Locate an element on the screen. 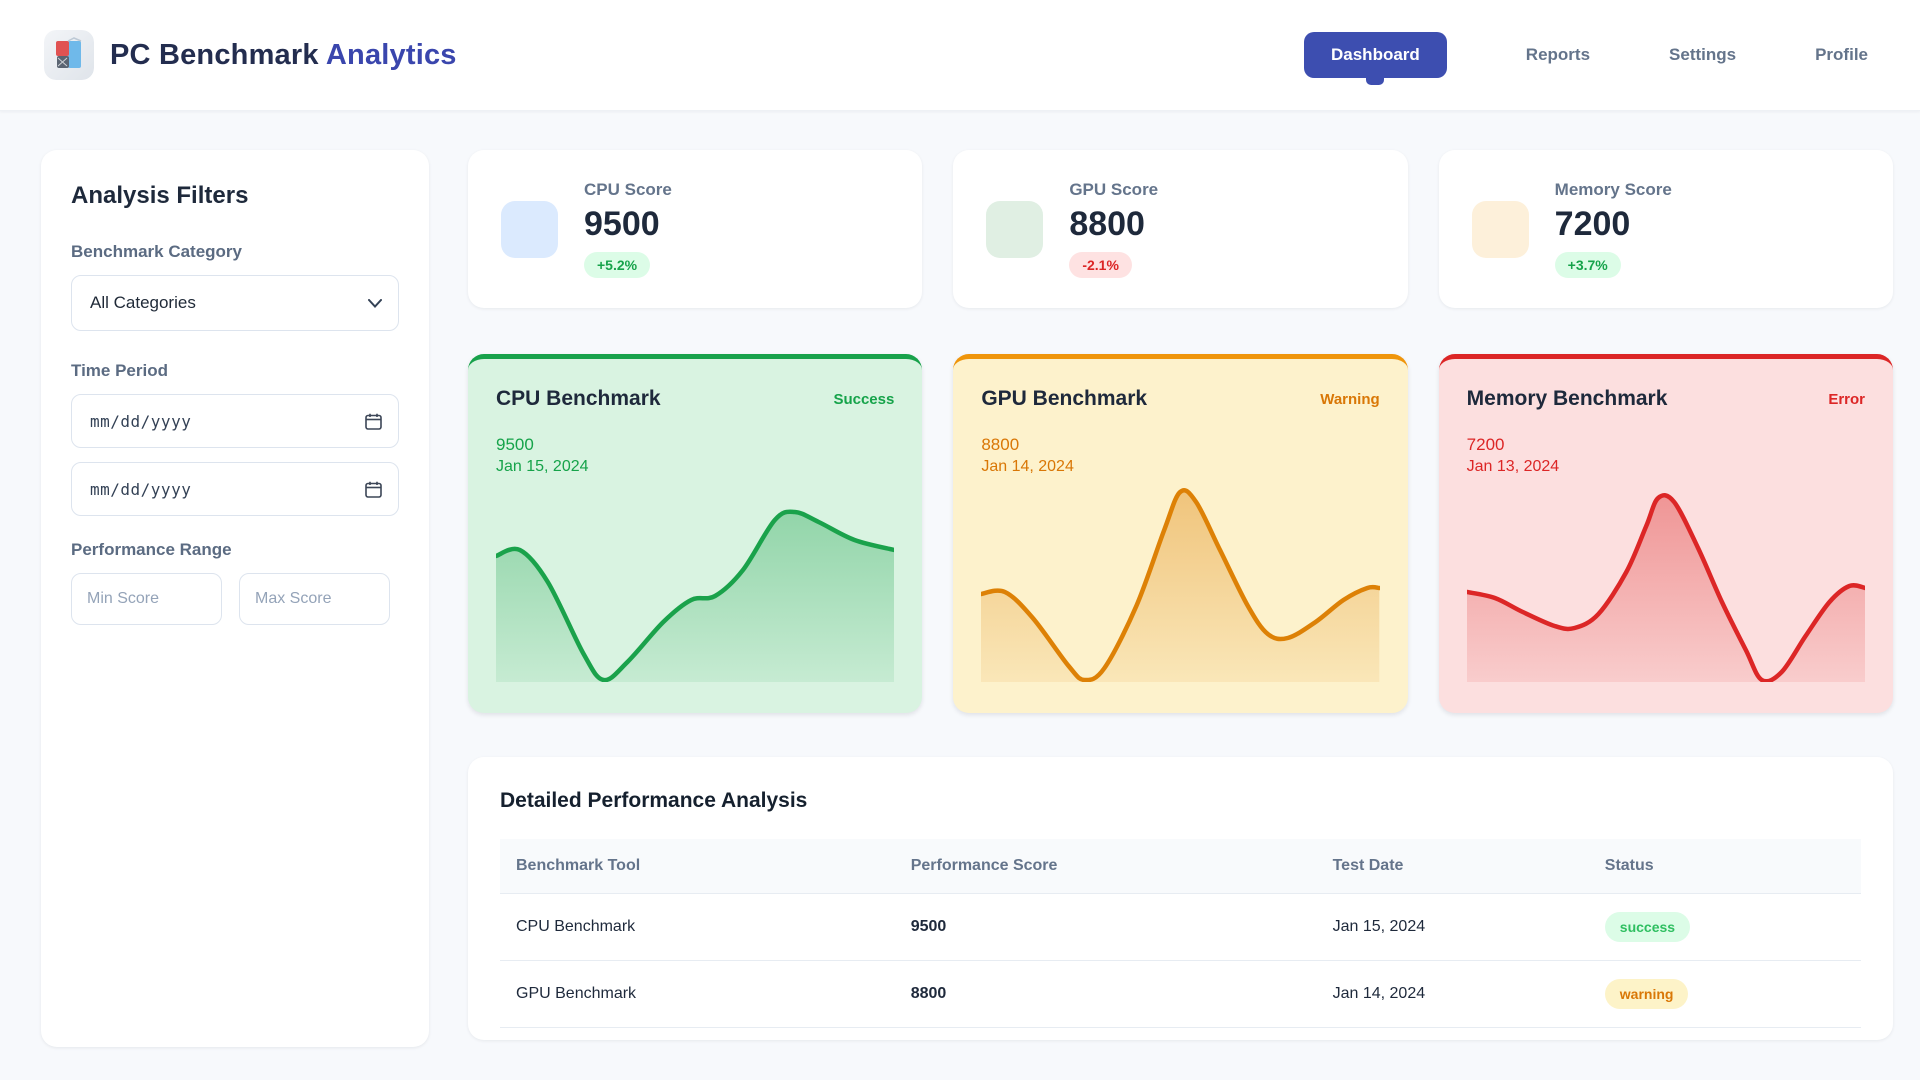 Image resolution: width=1920 pixels, height=1080 pixels. gpu-icon is located at coordinates (1015, 229).